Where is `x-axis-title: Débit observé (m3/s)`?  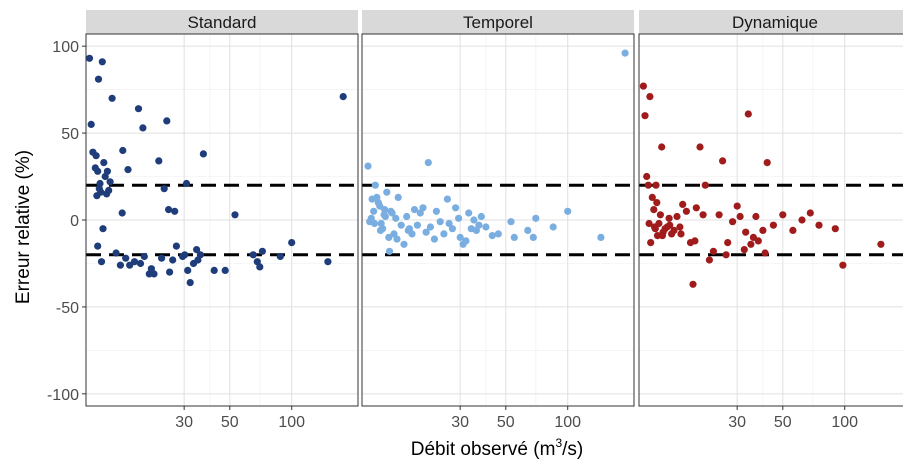 x-axis-title: Débit observé (m3/s) is located at coordinates (497, 448).